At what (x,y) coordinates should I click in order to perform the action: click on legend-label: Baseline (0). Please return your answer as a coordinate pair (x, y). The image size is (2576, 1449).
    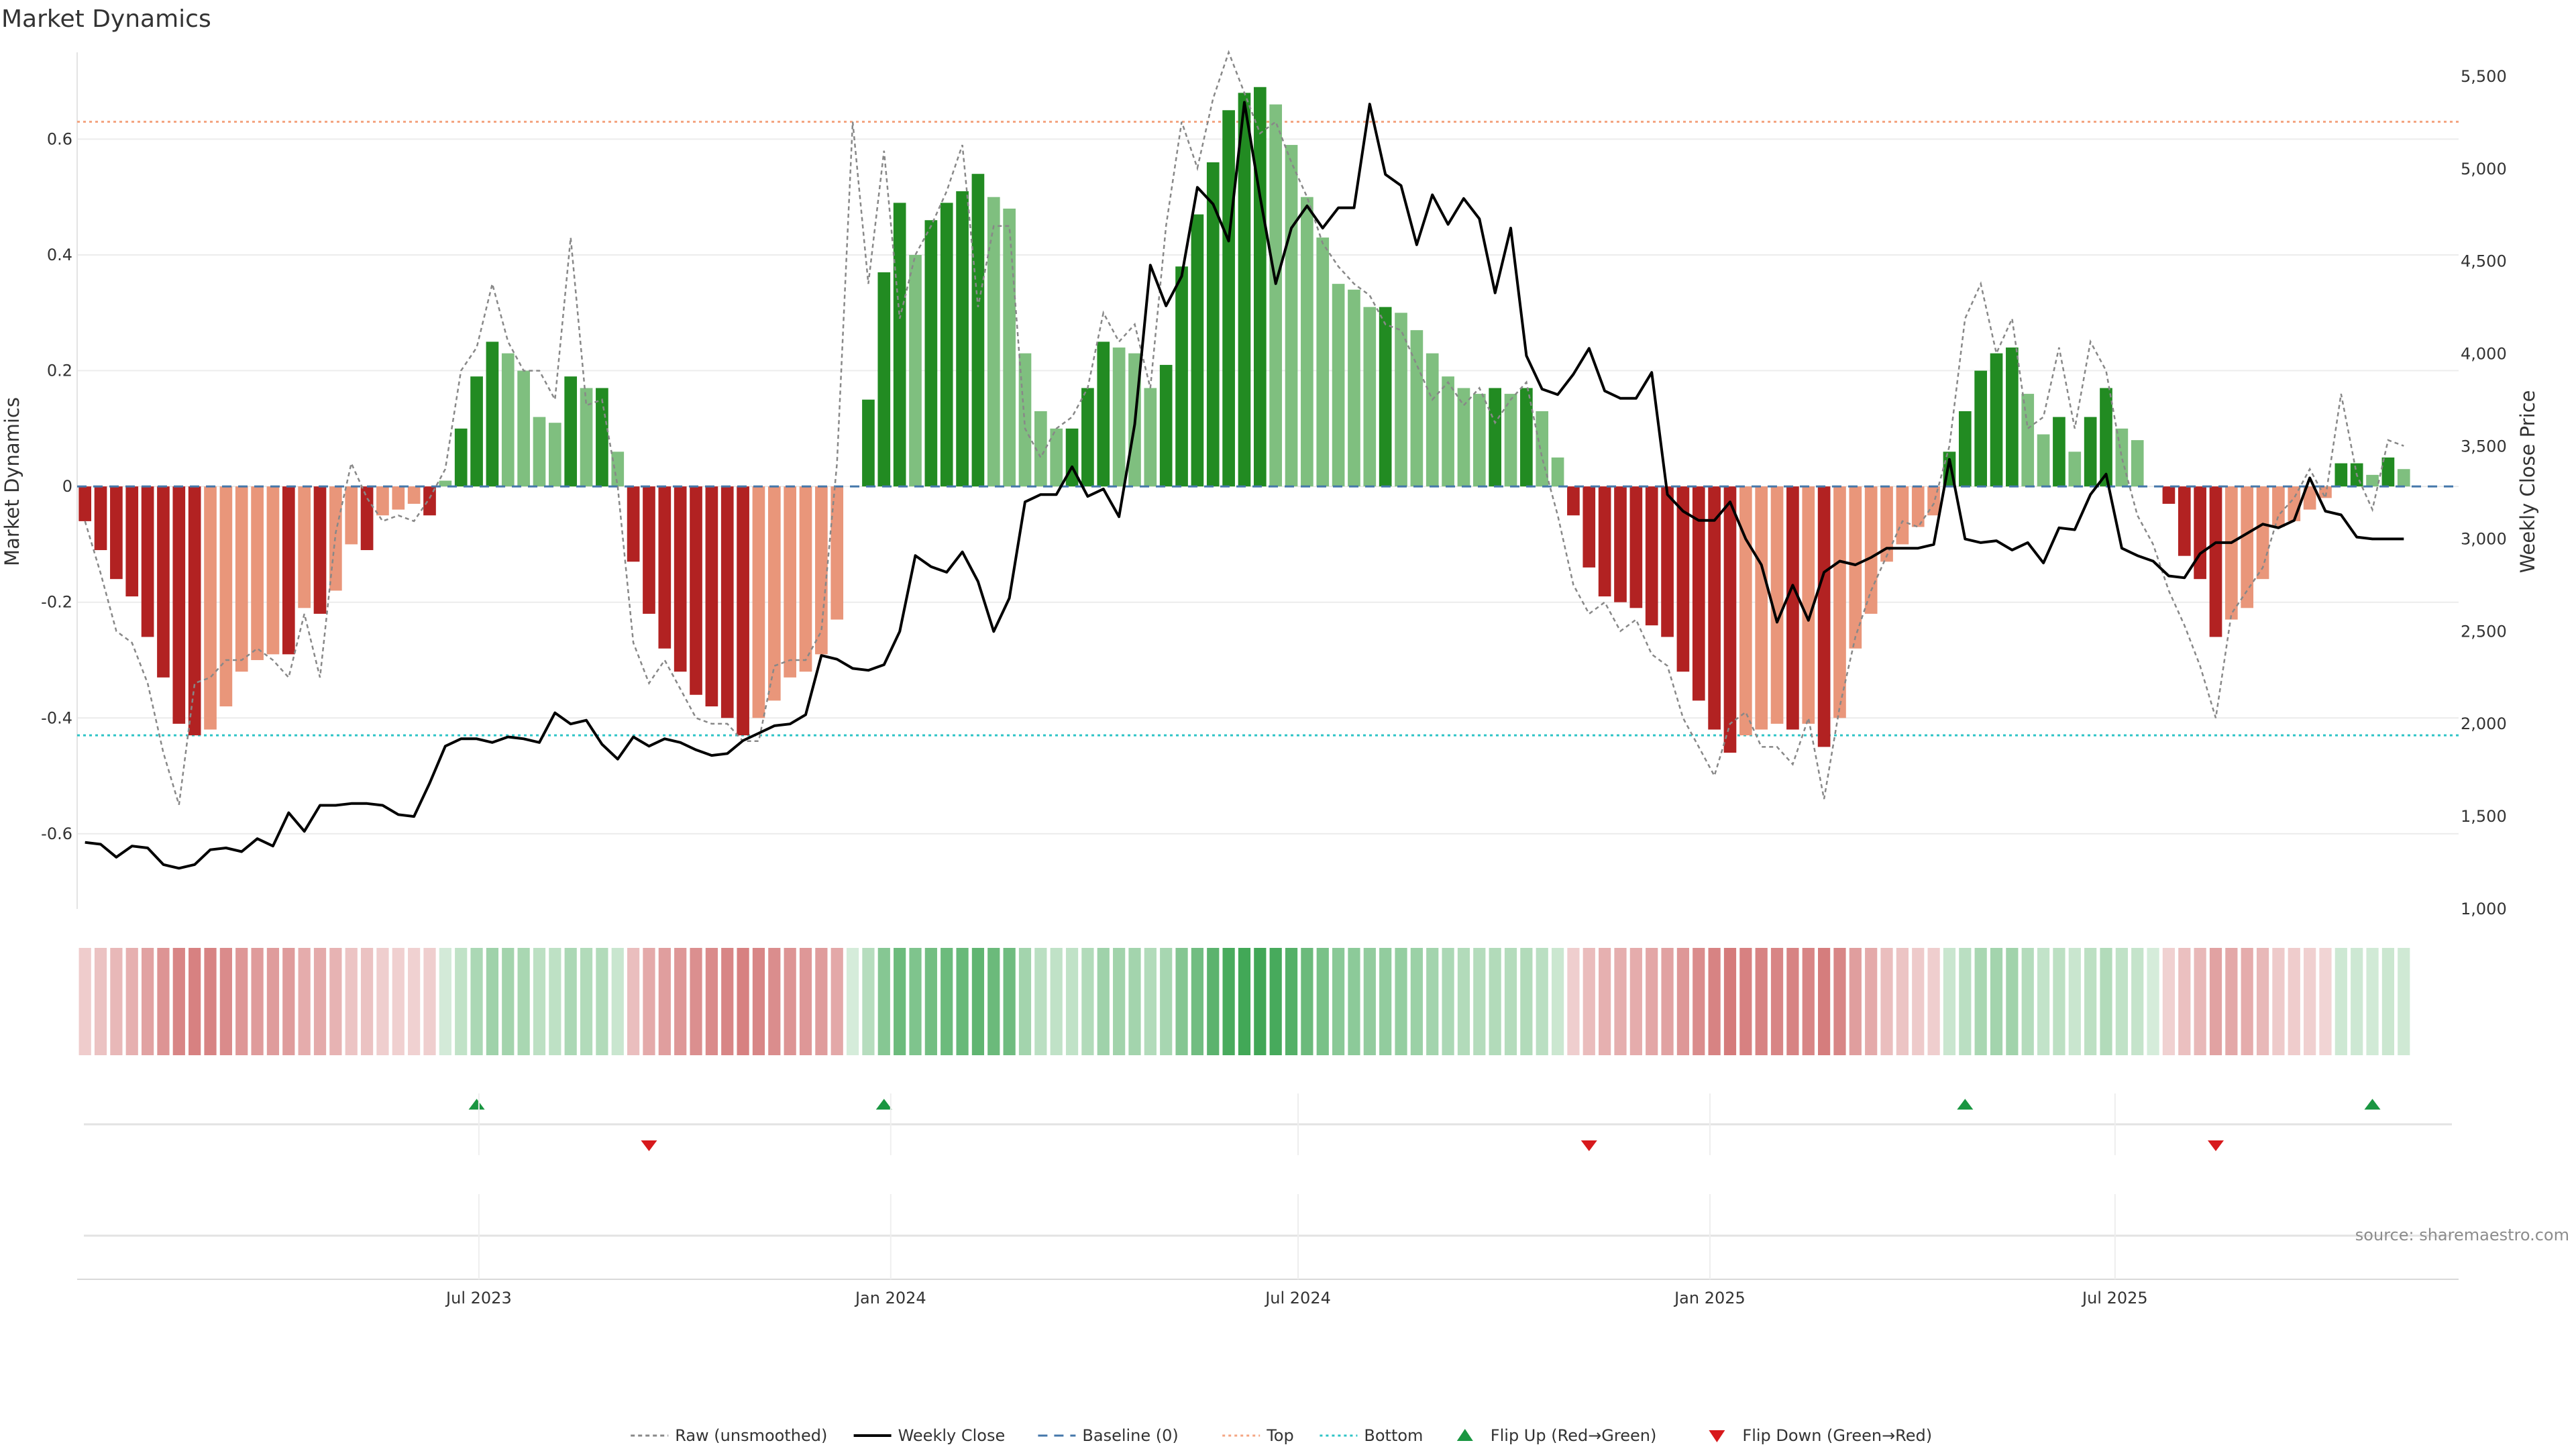
    Looking at the image, I should click on (1130, 1435).